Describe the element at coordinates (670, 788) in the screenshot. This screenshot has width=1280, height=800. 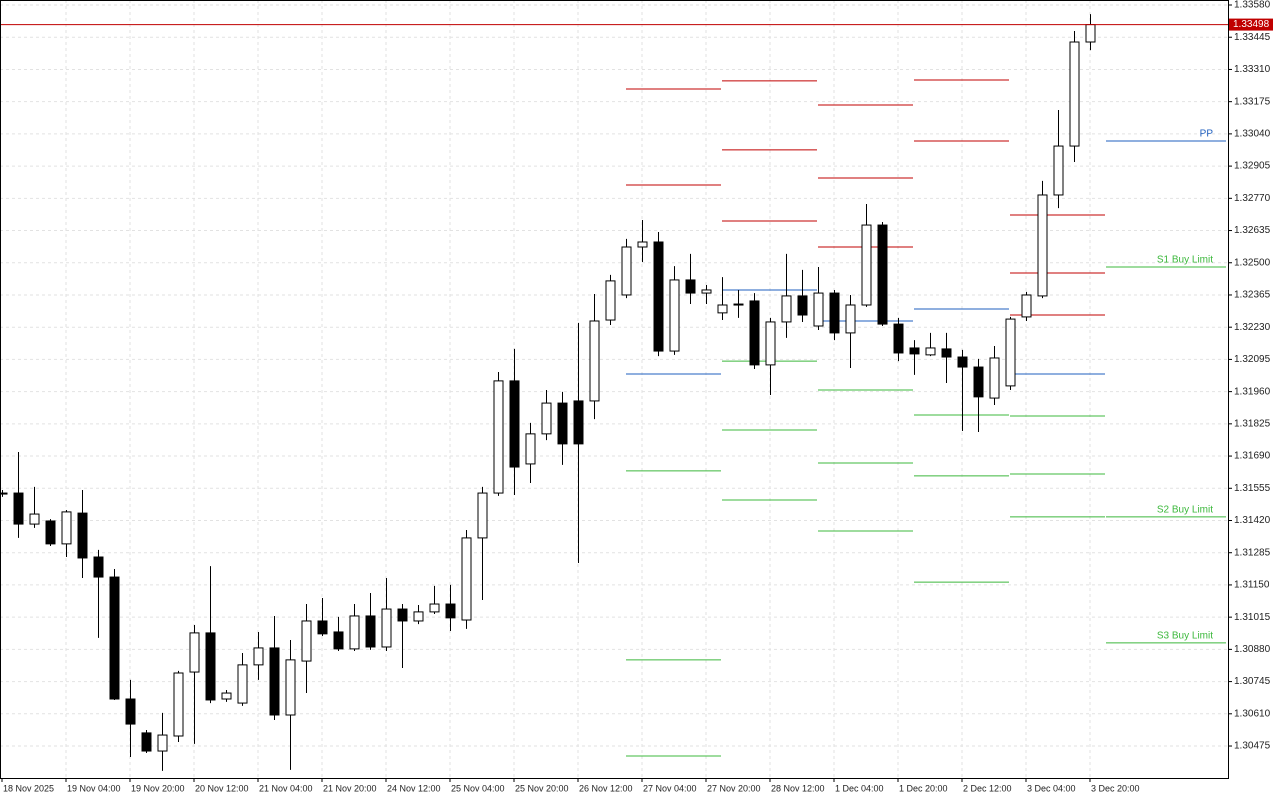
I see `x-tick-label: 27 Nov 04:00` at that location.